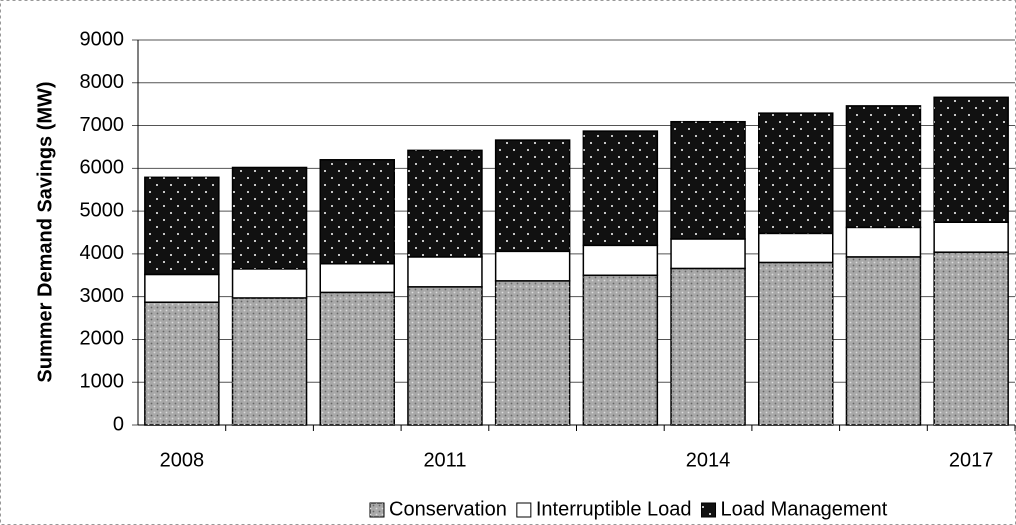 This screenshot has height=525, width=1016. What do you see at coordinates (102, 339) in the screenshot?
I see `y-tick-label: 2000` at bounding box center [102, 339].